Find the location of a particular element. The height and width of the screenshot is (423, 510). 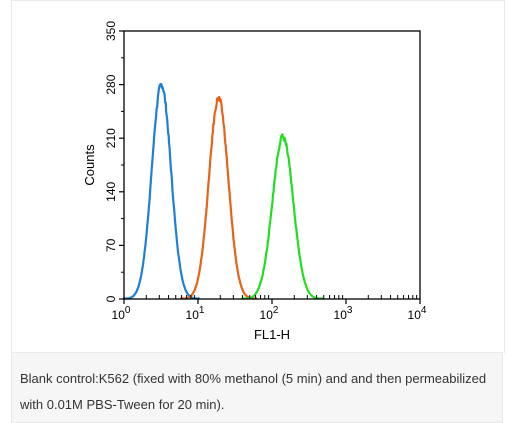

y-tick-label: 0 is located at coordinates (111, 298).